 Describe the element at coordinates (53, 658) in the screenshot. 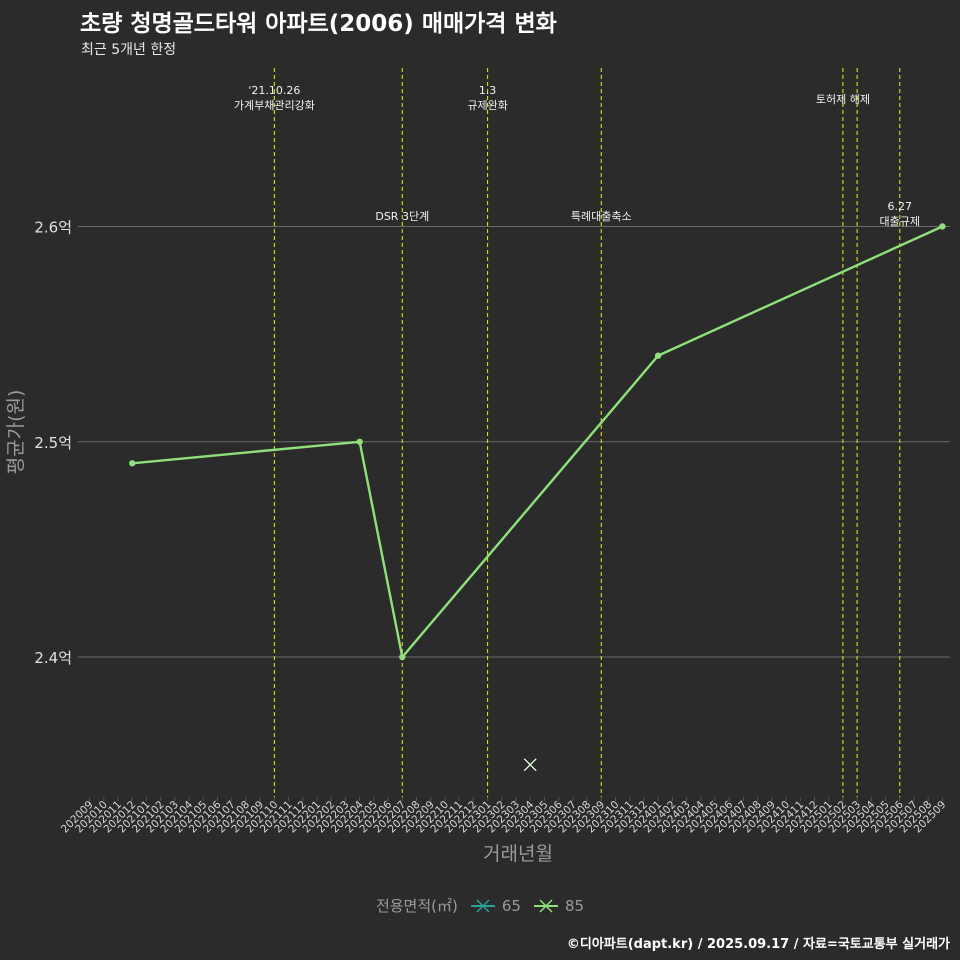

I see `y-tick-label: 2.4억` at that location.